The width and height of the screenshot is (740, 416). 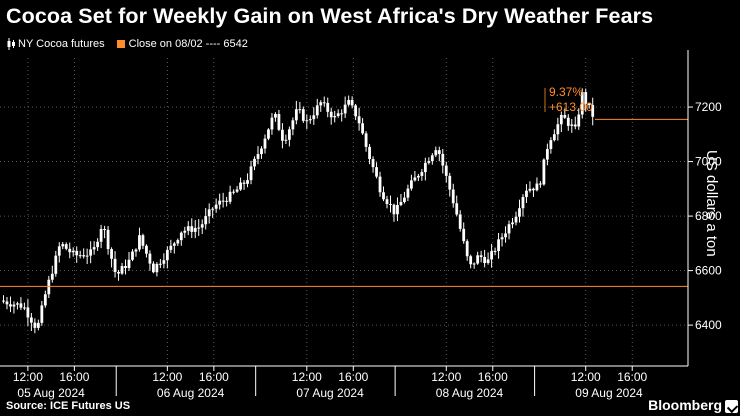 What do you see at coordinates (470, 393) in the screenshot?
I see `day-label: 08 Aug 2024` at bounding box center [470, 393].